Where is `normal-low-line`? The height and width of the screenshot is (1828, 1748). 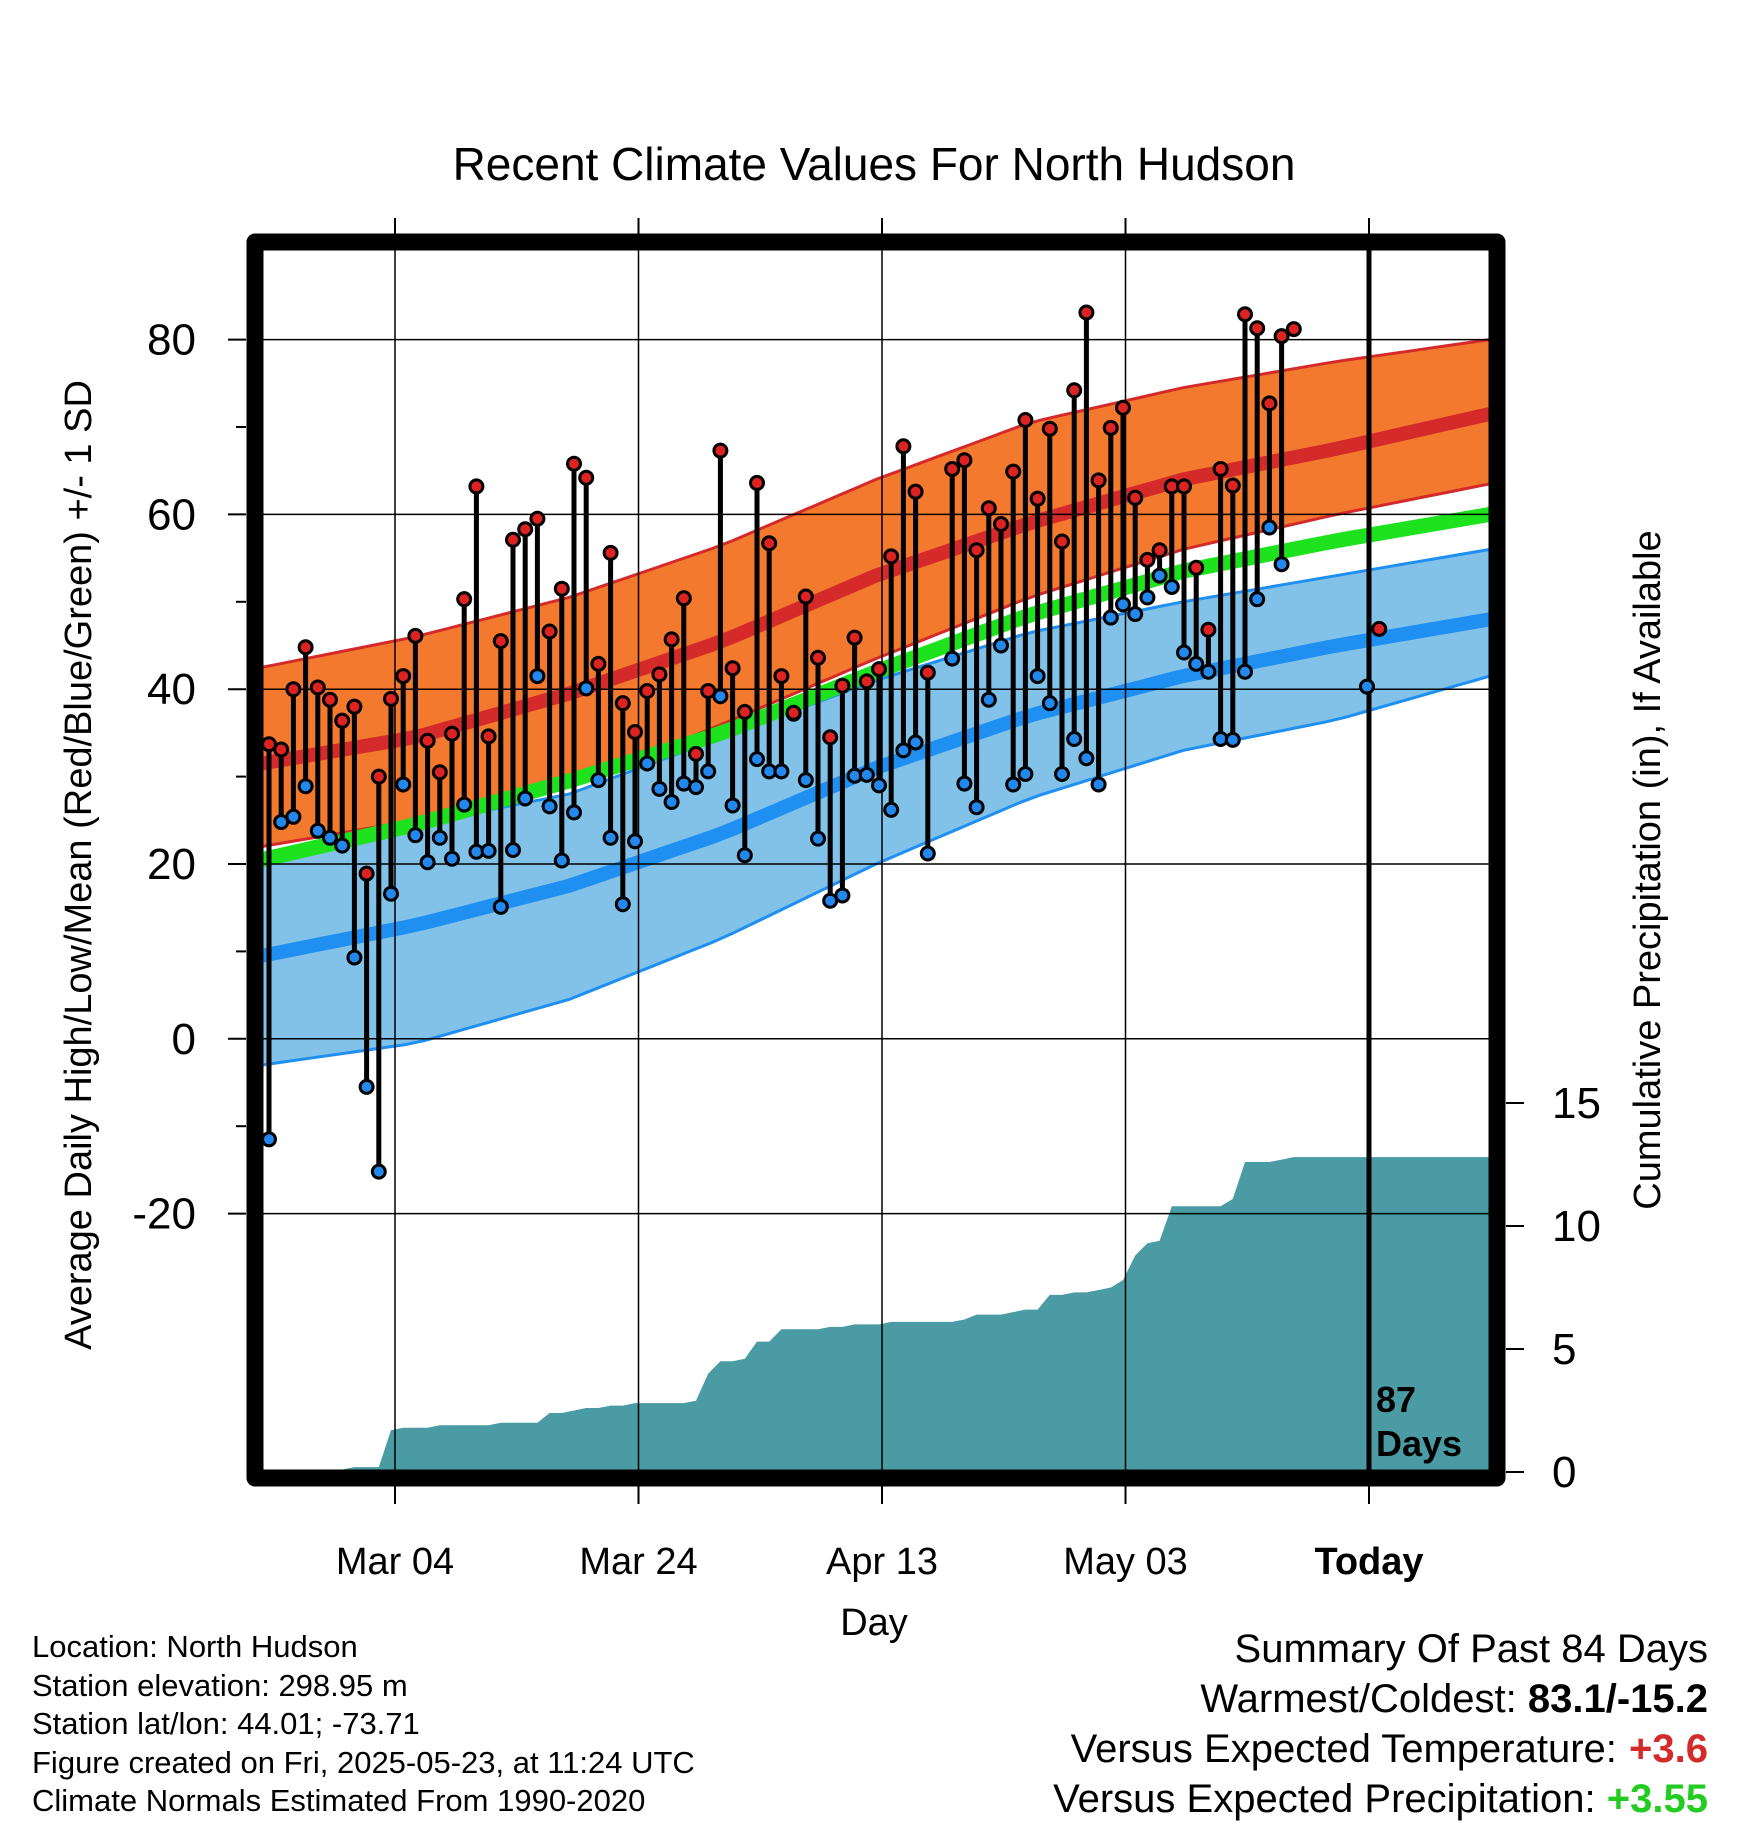
normal-low-line is located at coordinates (876, 787).